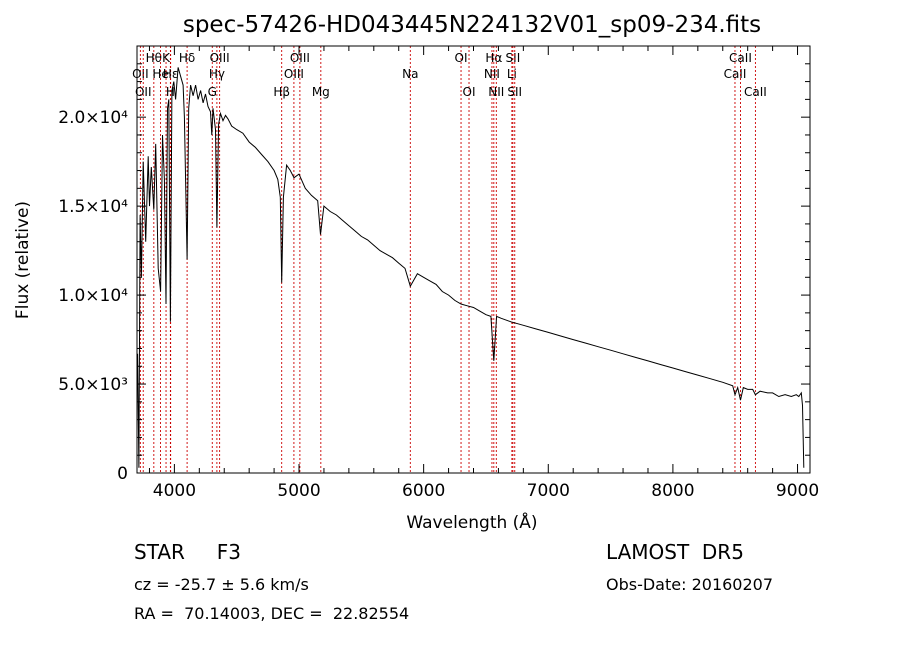  Describe the element at coordinates (410, 74) in the screenshot. I see `line-marker-label: Na` at that location.